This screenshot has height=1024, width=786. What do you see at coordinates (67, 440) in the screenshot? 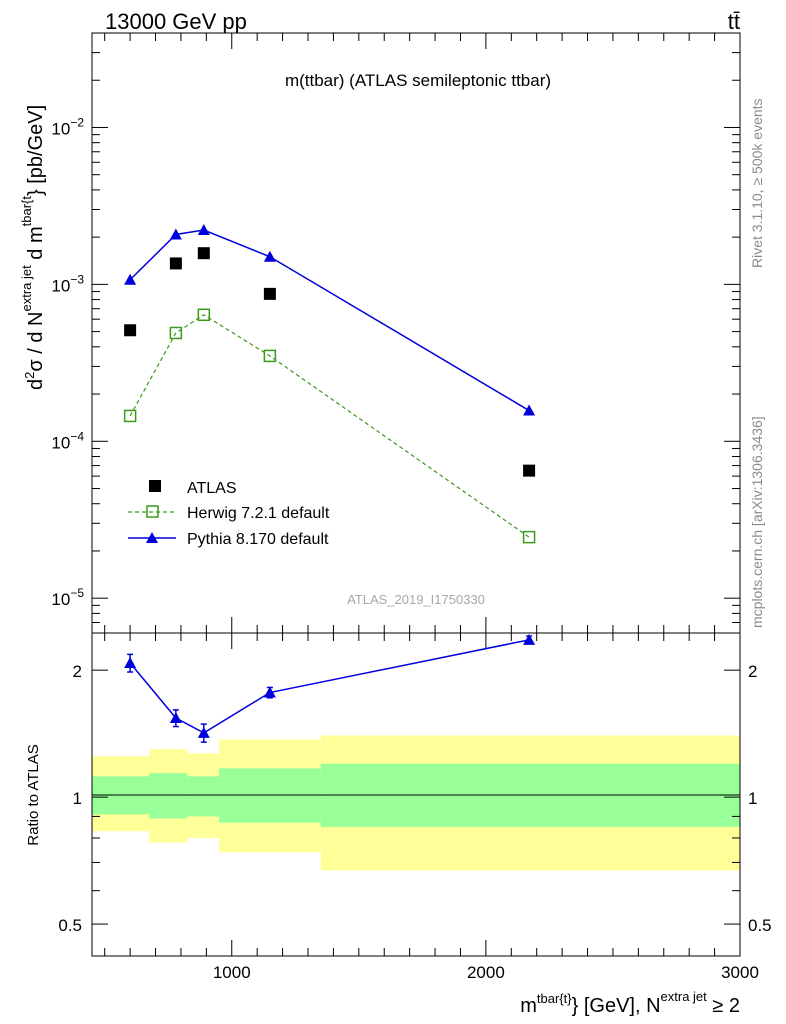
I see `y-tick-label: 10⁻⁴` at bounding box center [67, 440].